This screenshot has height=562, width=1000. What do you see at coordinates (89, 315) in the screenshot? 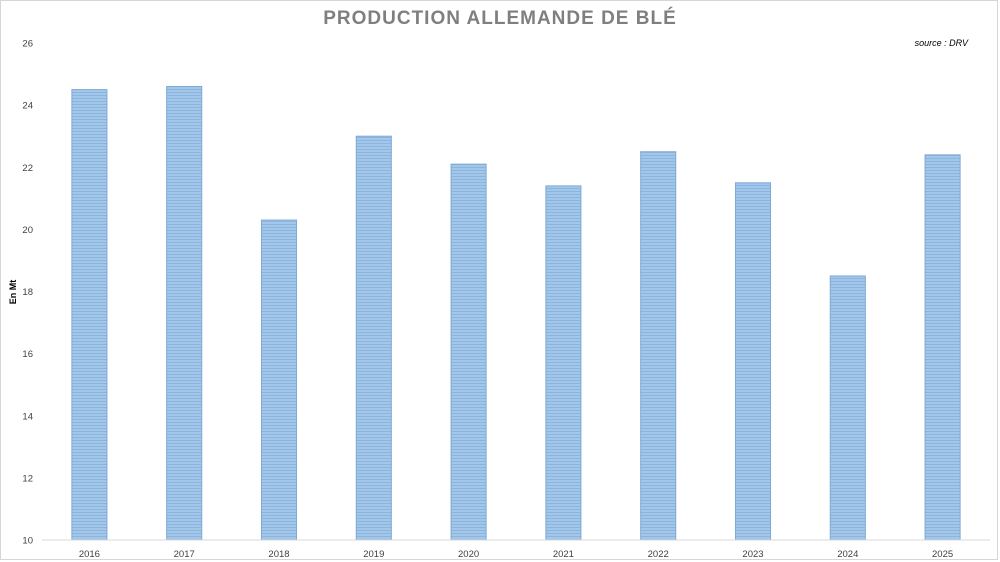
I see `bar-2016` at bounding box center [89, 315].